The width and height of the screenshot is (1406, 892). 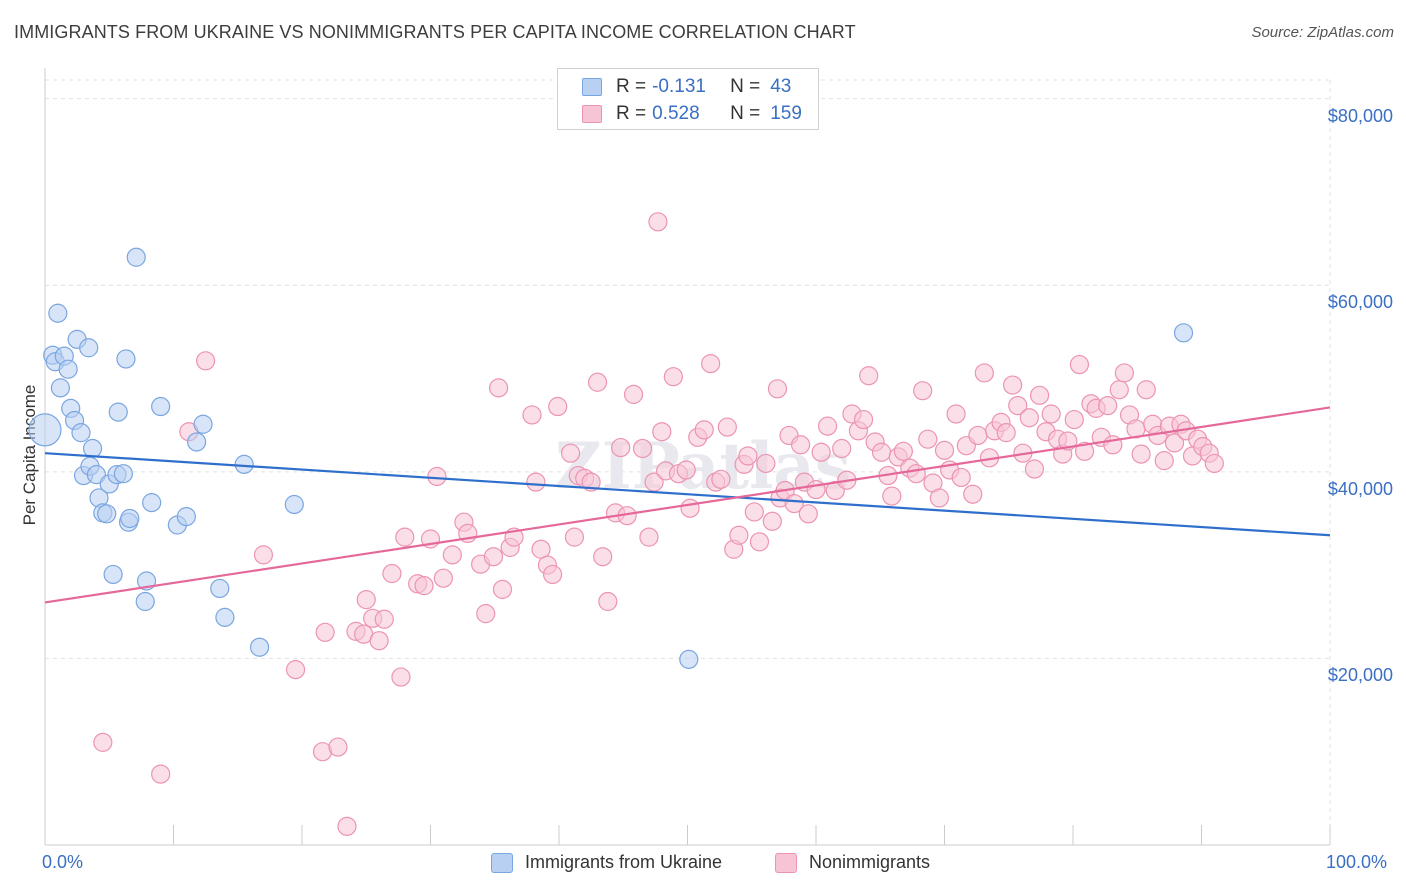 What do you see at coordinates (786, 113) in the screenshot?
I see `legend-n-value: 159` at bounding box center [786, 113].